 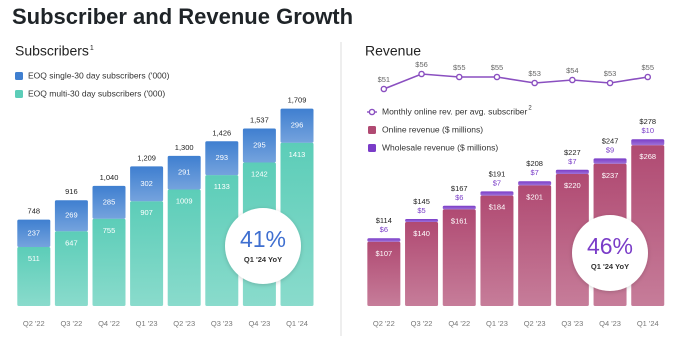 I want to click on data-label: 1,040, so click(x=109, y=177).